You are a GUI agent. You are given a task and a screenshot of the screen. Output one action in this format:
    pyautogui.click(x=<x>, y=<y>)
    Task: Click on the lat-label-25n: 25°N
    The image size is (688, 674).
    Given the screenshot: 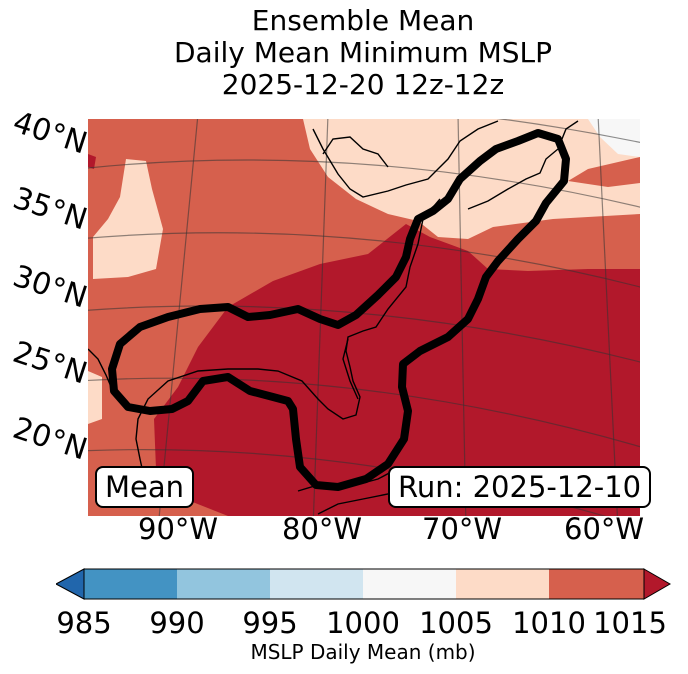 What is the action you would take?
    pyautogui.click(x=50, y=363)
    